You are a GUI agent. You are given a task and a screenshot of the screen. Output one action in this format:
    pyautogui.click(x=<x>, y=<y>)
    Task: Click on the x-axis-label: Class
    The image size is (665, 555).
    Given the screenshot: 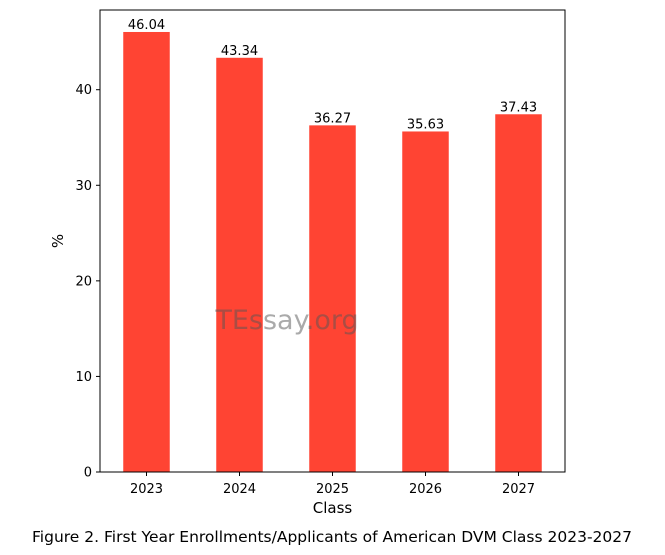 What is the action you would take?
    pyautogui.click(x=333, y=508)
    